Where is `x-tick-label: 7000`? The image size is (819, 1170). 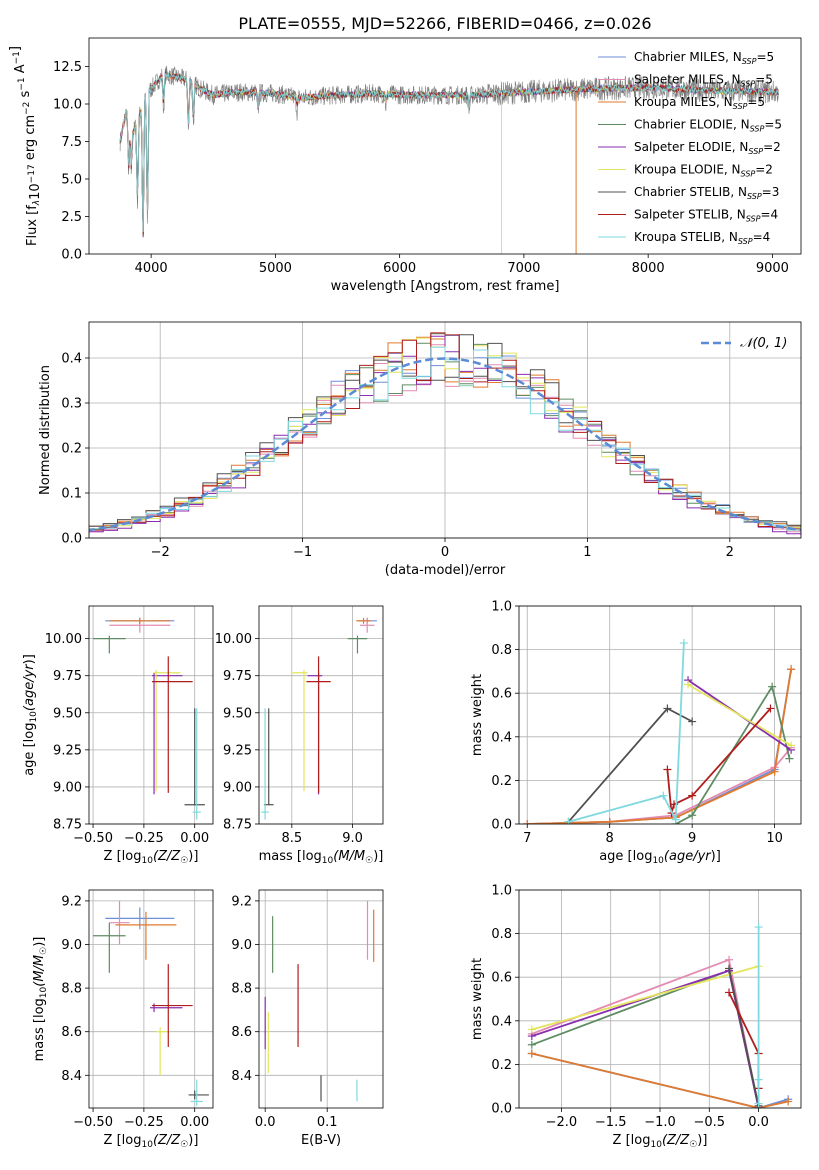
x-tick-label: 7000 is located at coordinates (523, 268).